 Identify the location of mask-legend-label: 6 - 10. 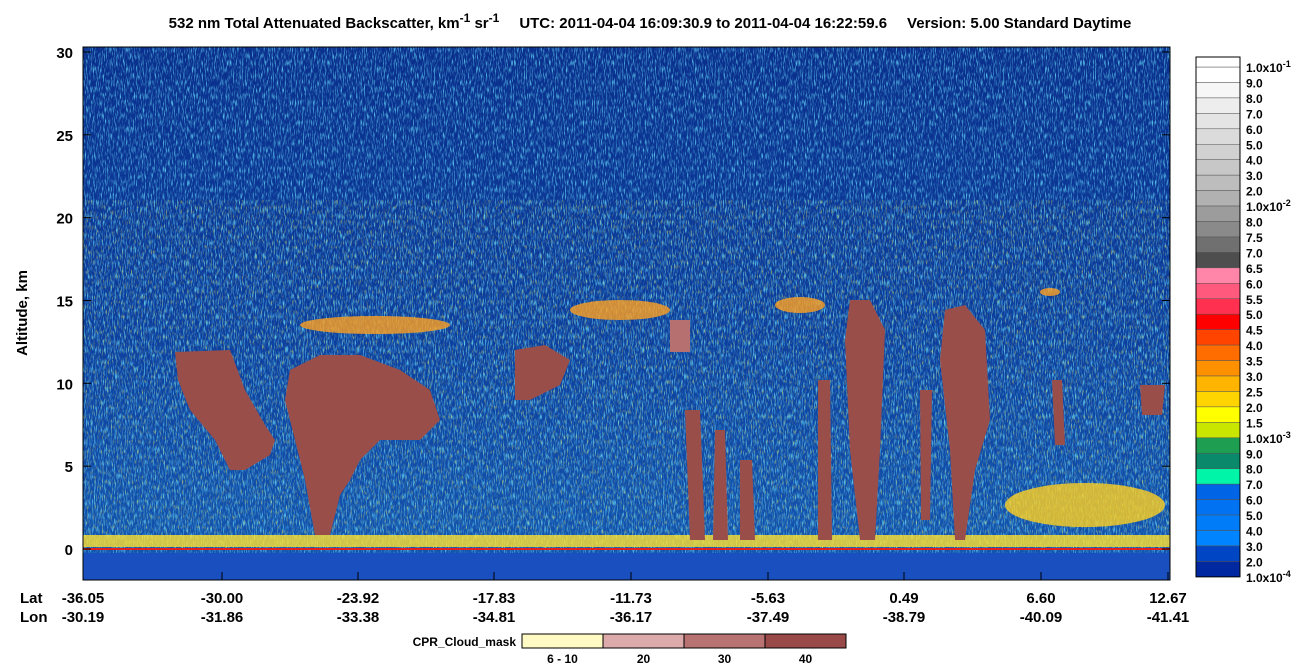
(562, 659).